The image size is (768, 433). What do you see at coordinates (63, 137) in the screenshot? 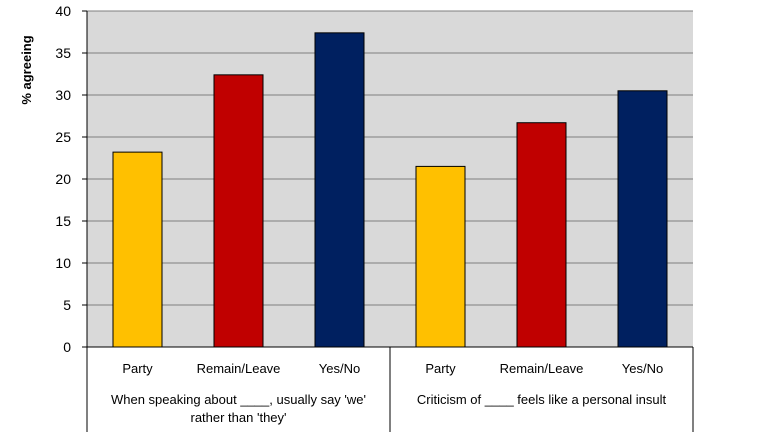
I see `y-tick-label: 25` at bounding box center [63, 137].